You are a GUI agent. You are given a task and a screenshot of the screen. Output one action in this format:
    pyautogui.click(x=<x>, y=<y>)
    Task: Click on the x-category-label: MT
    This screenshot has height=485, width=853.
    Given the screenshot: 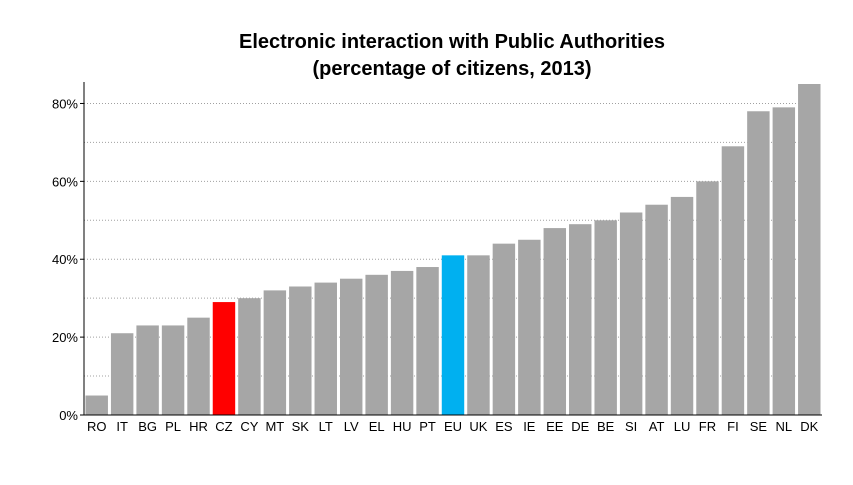 What is the action you would take?
    pyautogui.click(x=274, y=426)
    